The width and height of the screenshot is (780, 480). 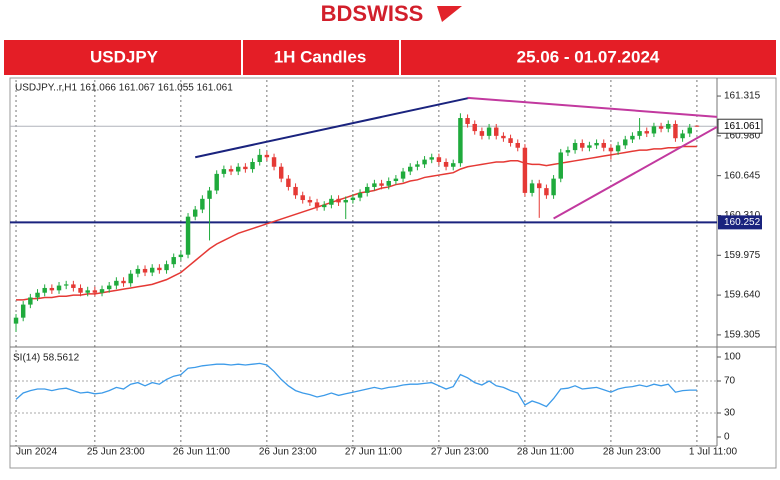 I want to click on y-tick-label: 30, so click(x=730, y=413).